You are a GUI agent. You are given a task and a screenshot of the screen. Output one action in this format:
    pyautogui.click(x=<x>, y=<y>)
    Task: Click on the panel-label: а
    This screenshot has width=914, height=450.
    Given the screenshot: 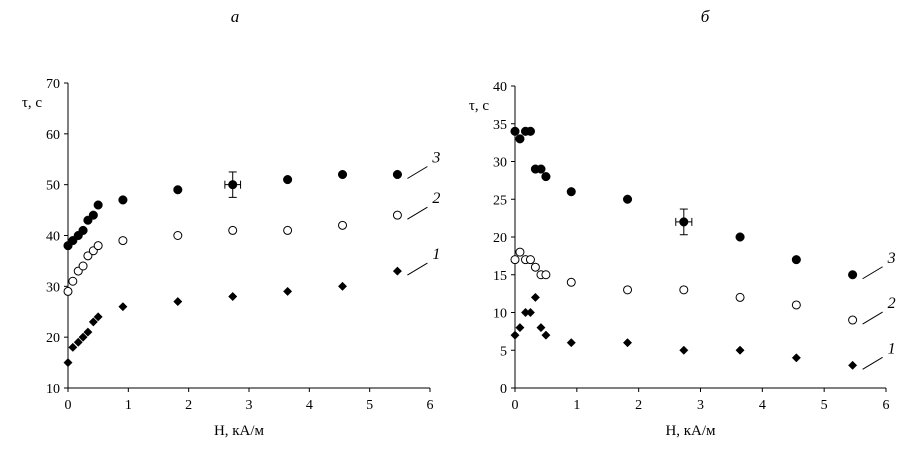 What is the action you would take?
    pyautogui.click(x=235, y=16)
    